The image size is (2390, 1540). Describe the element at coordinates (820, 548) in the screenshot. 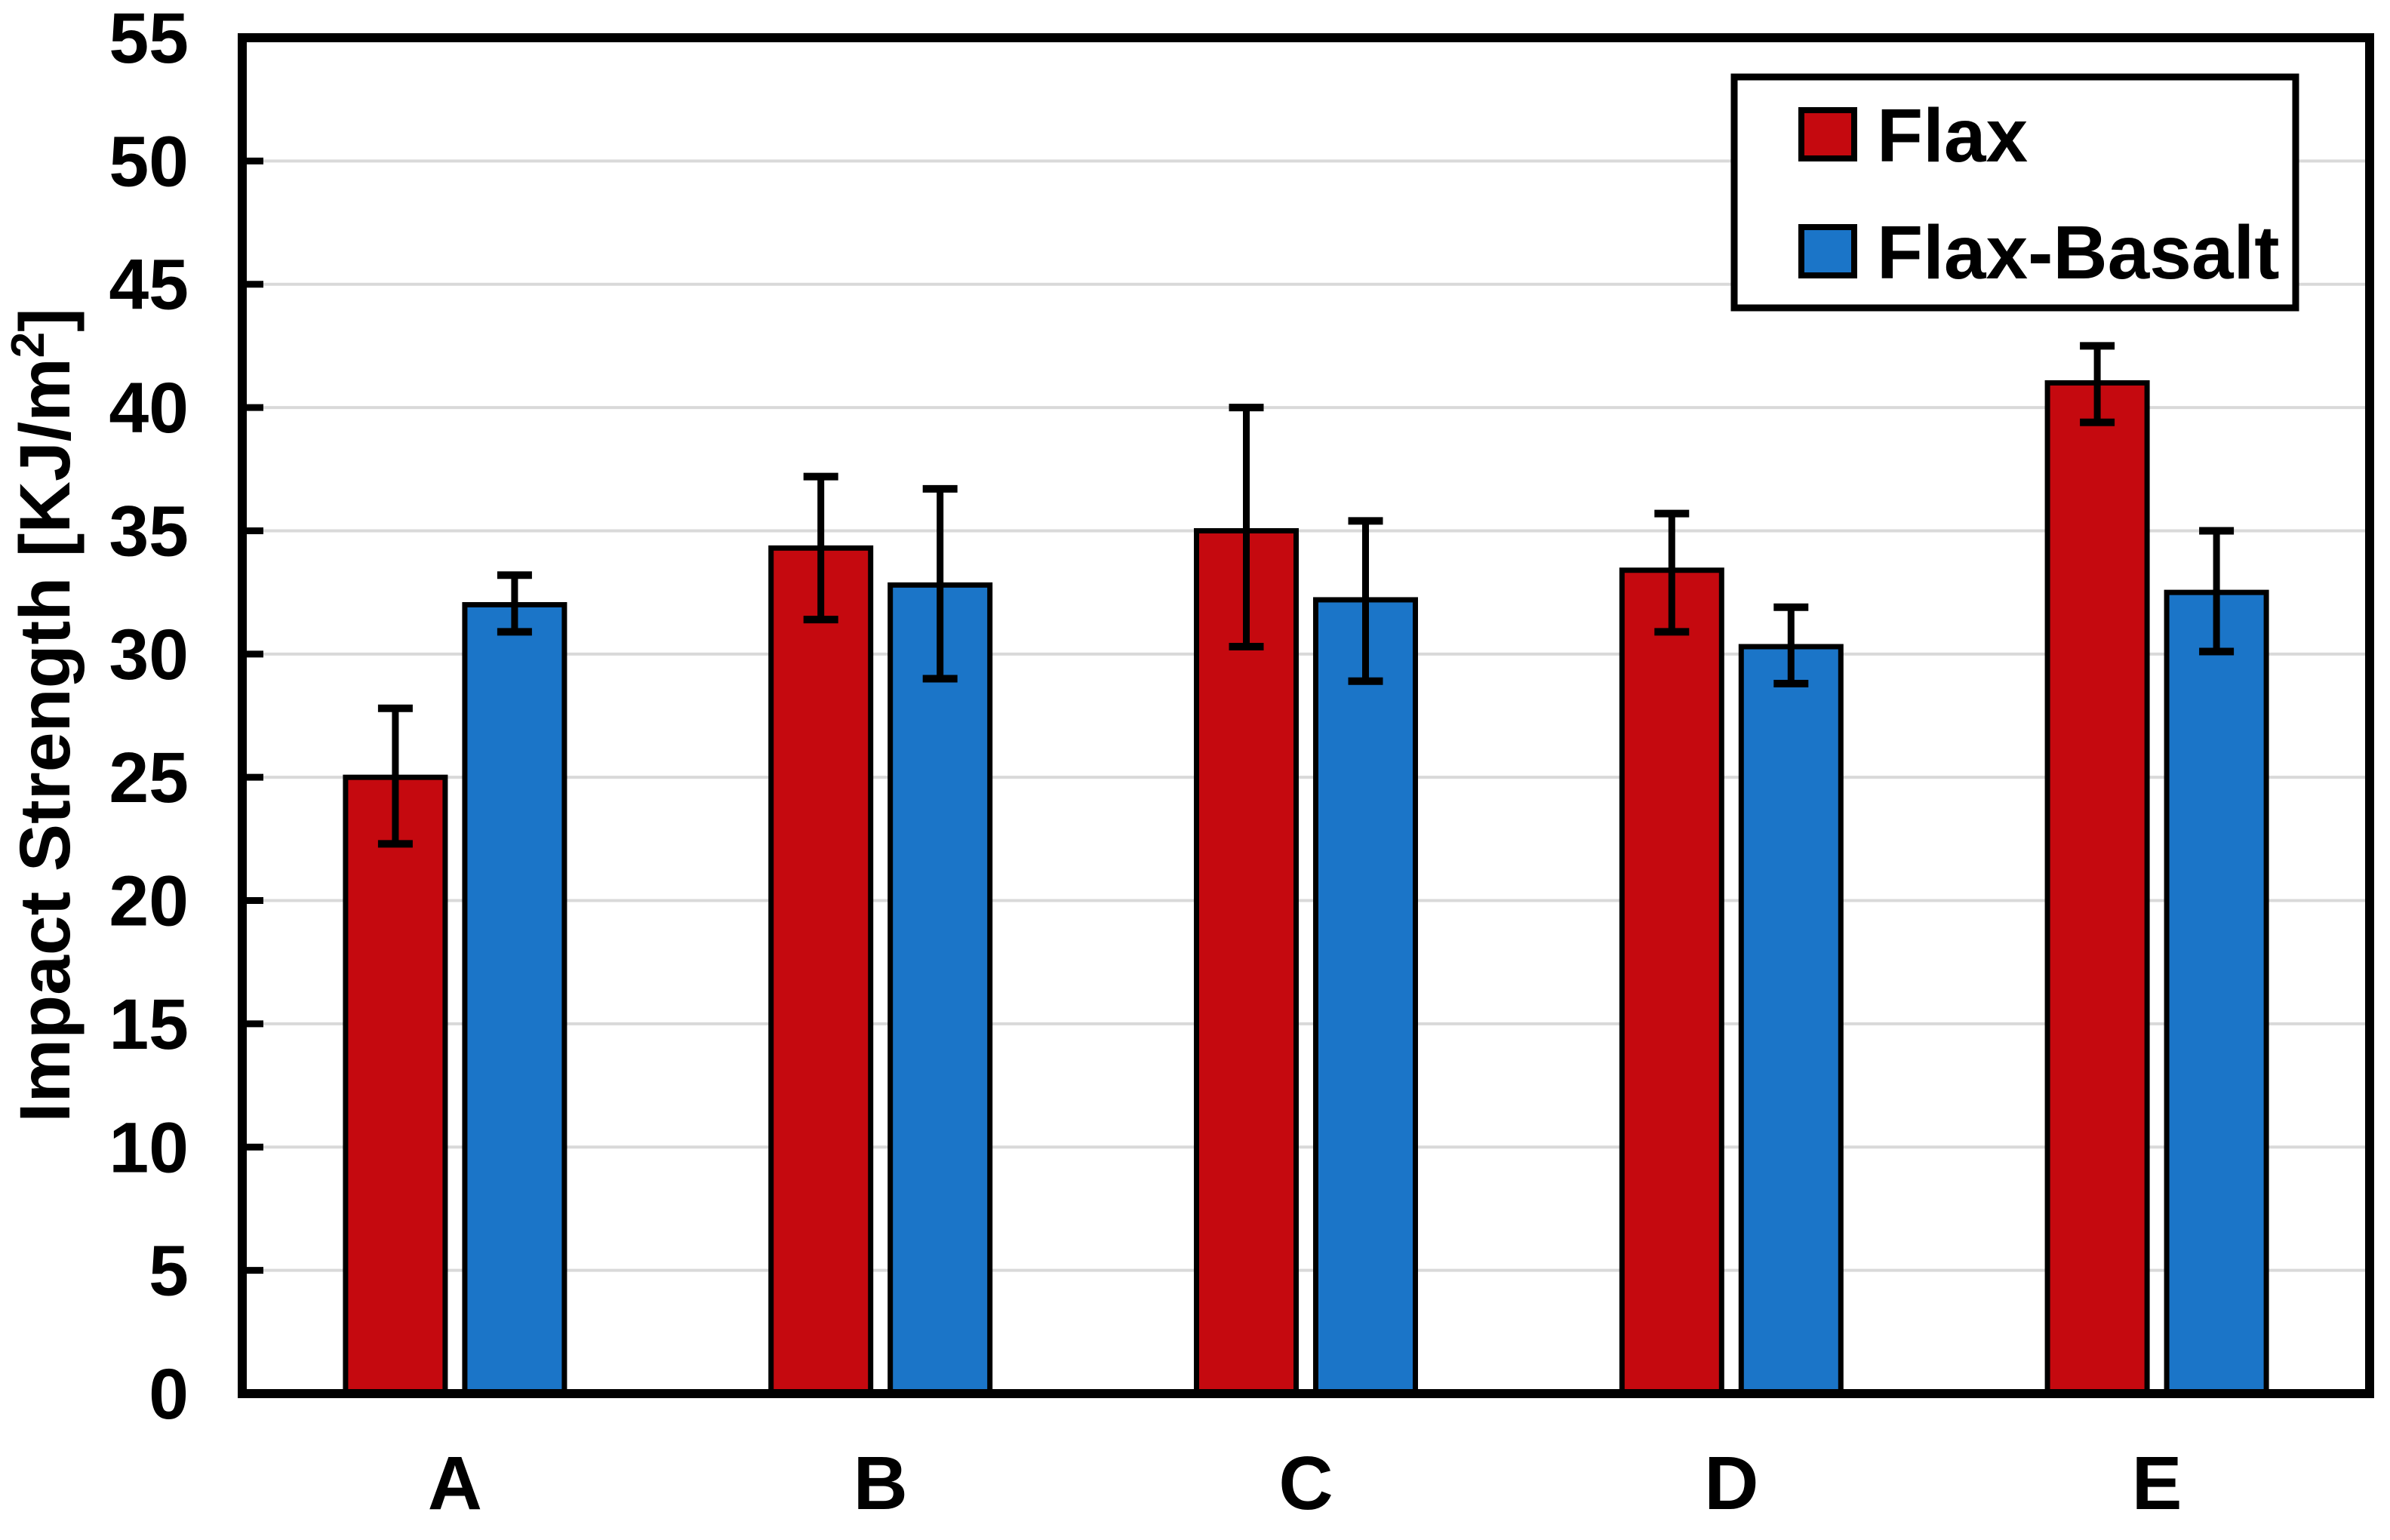

I see `error-bar-flax-B` at that location.